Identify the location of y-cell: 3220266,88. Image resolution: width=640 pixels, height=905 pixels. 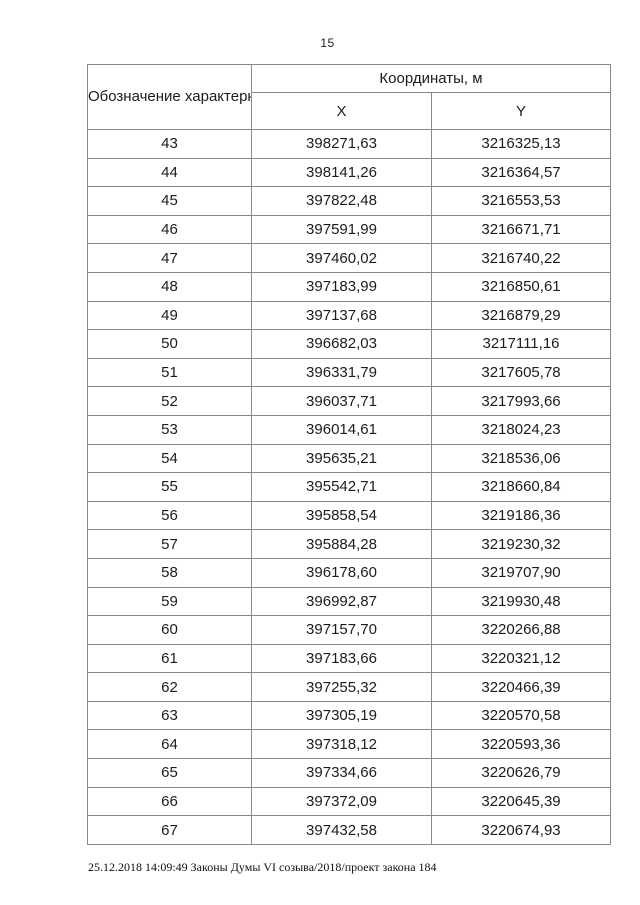
(521, 630).